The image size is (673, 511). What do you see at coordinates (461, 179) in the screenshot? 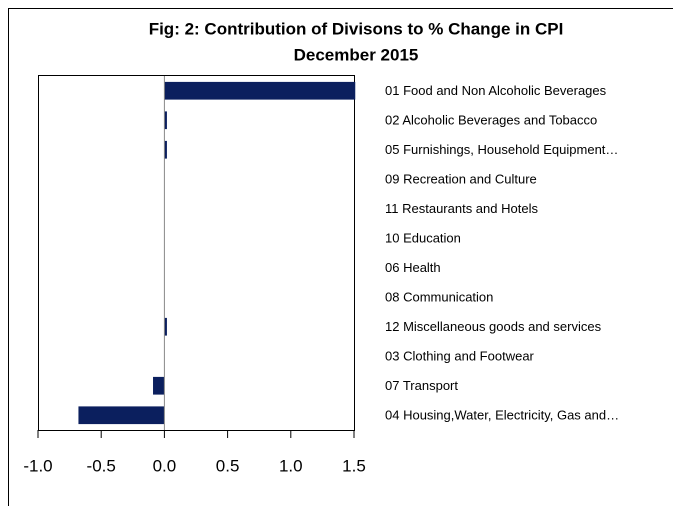
I see `category-label: 09 Recreation and Culture` at bounding box center [461, 179].